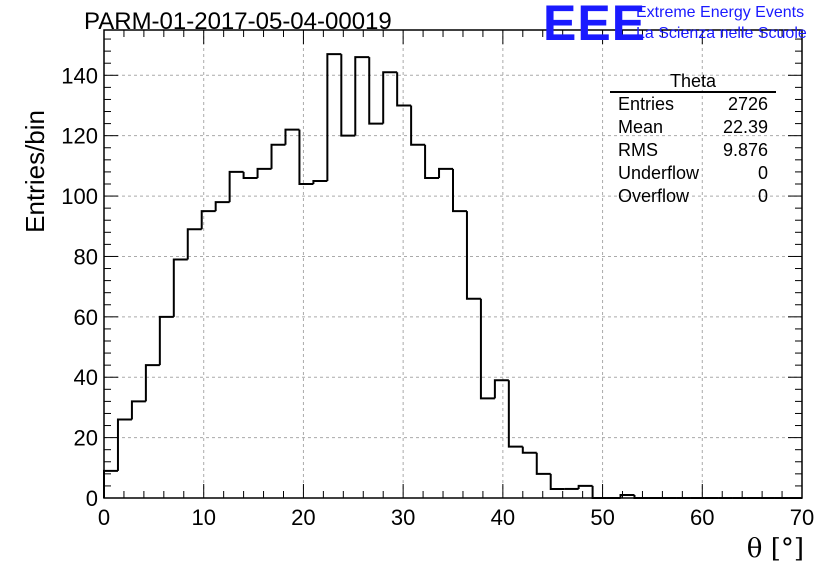  I want to click on stats-label: Mean, so click(641, 127).